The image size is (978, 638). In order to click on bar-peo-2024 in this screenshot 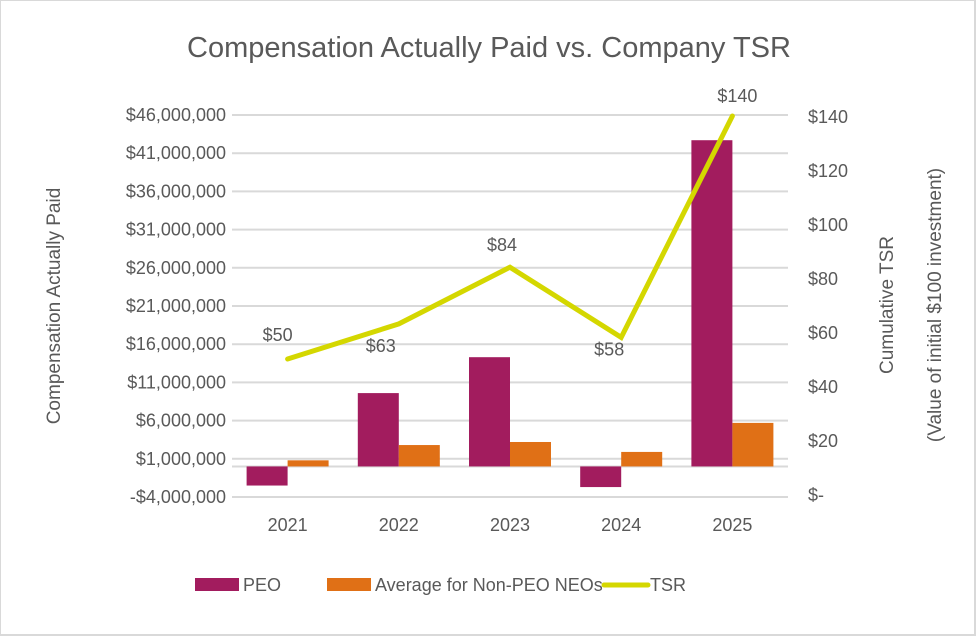, I will do `click(601, 477)`.